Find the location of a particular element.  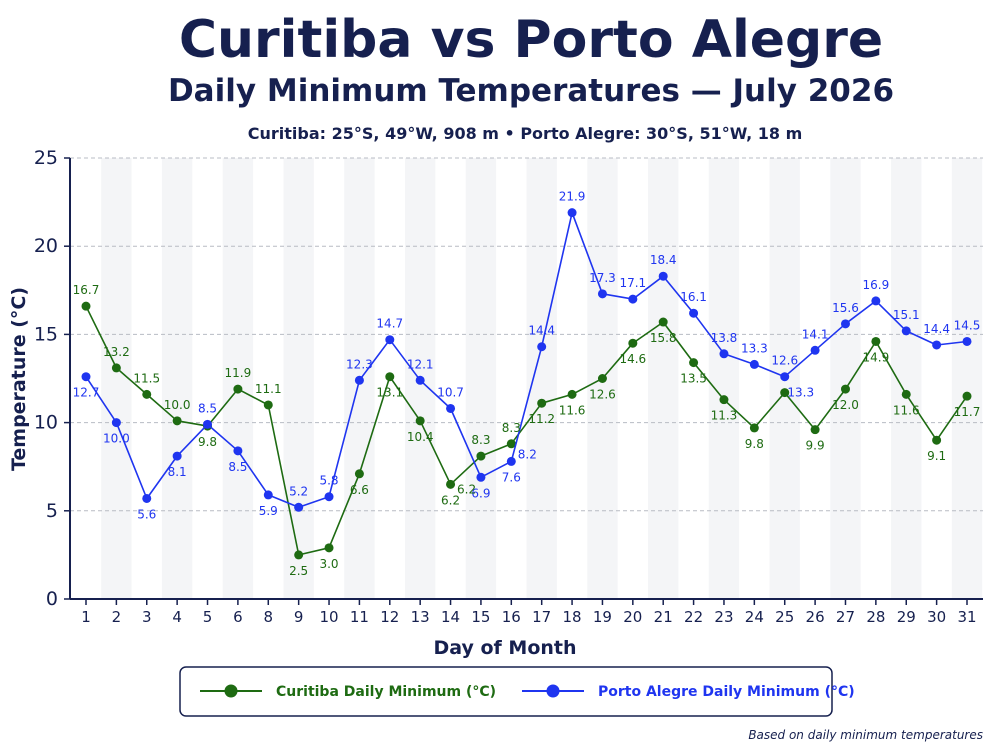

data-label: 9.8 is located at coordinates (754, 444).